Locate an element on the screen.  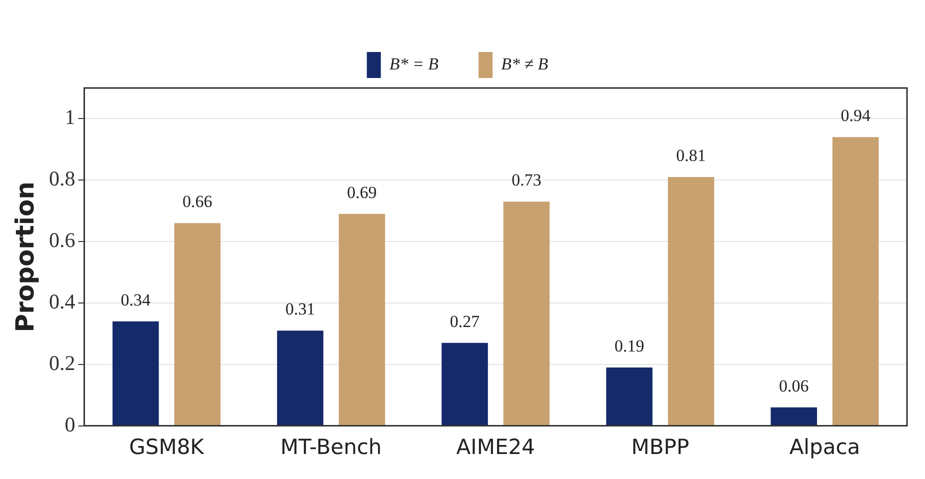
y-tick-label: 0 is located at coordinates (70, 424).